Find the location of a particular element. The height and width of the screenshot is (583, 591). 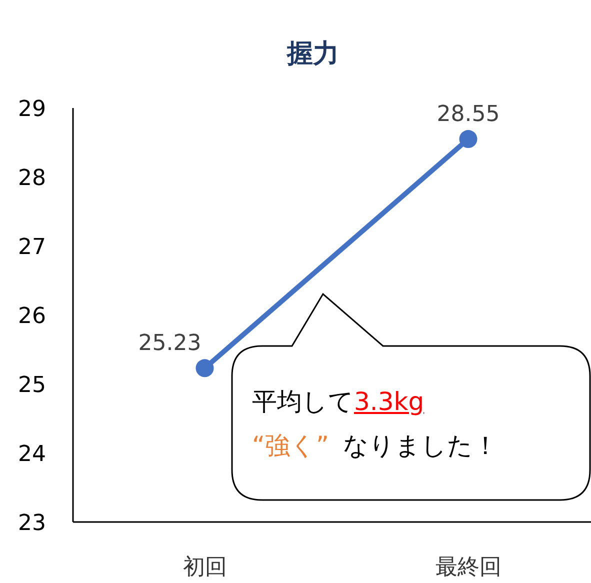

annotation: なりました！ is located at coordinates (420, 445).